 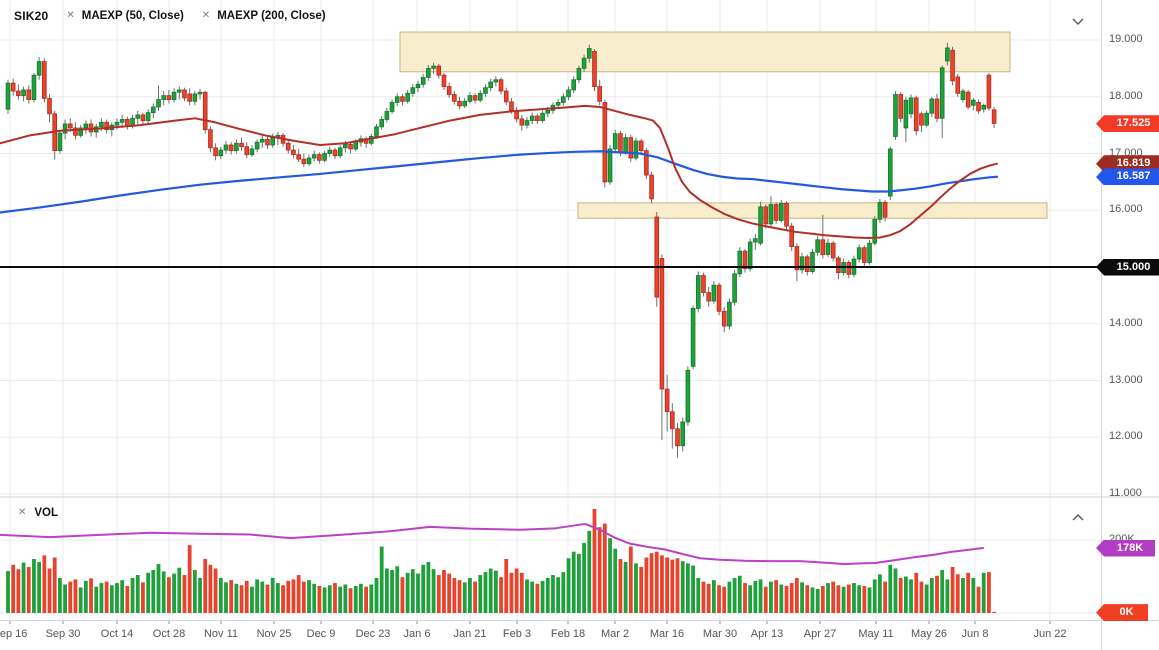 I want to click on date-axis-label: Dec 9, so click(x=321, y=634).